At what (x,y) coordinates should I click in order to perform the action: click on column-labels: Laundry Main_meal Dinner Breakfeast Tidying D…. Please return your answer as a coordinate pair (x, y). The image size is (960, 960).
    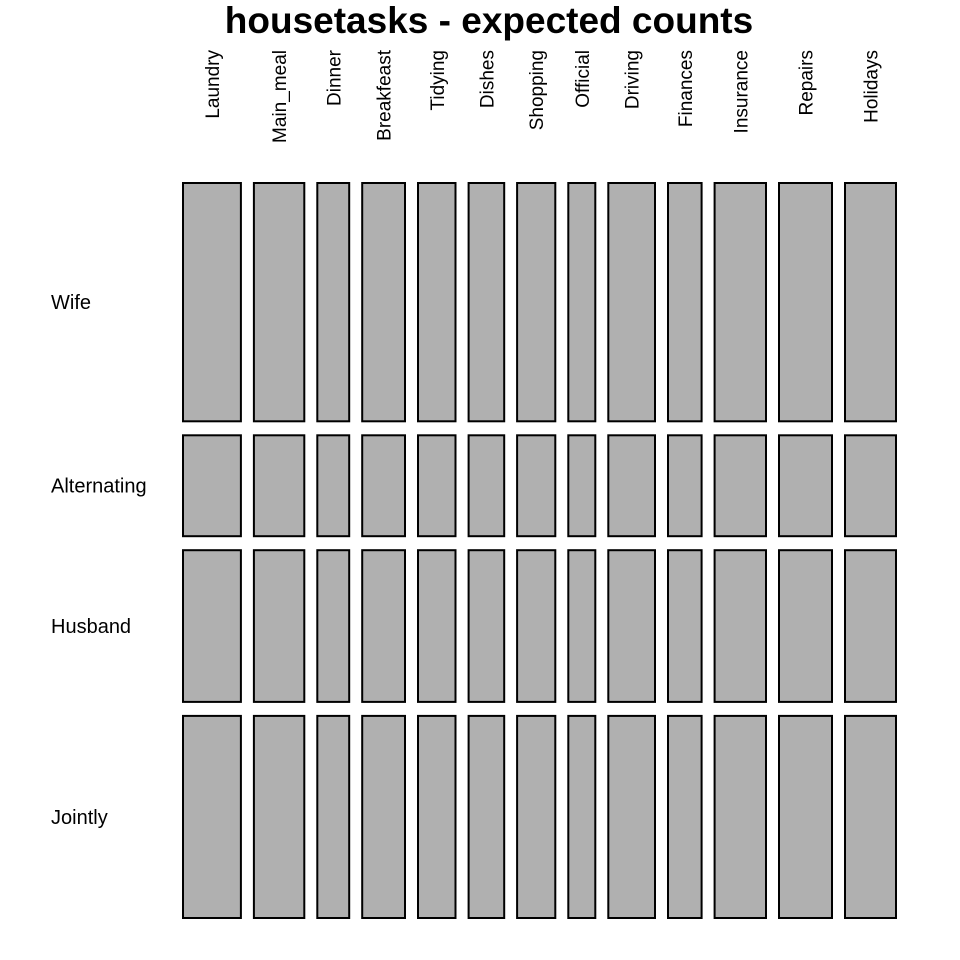
    Looking at the image, I should click on (543, 96).